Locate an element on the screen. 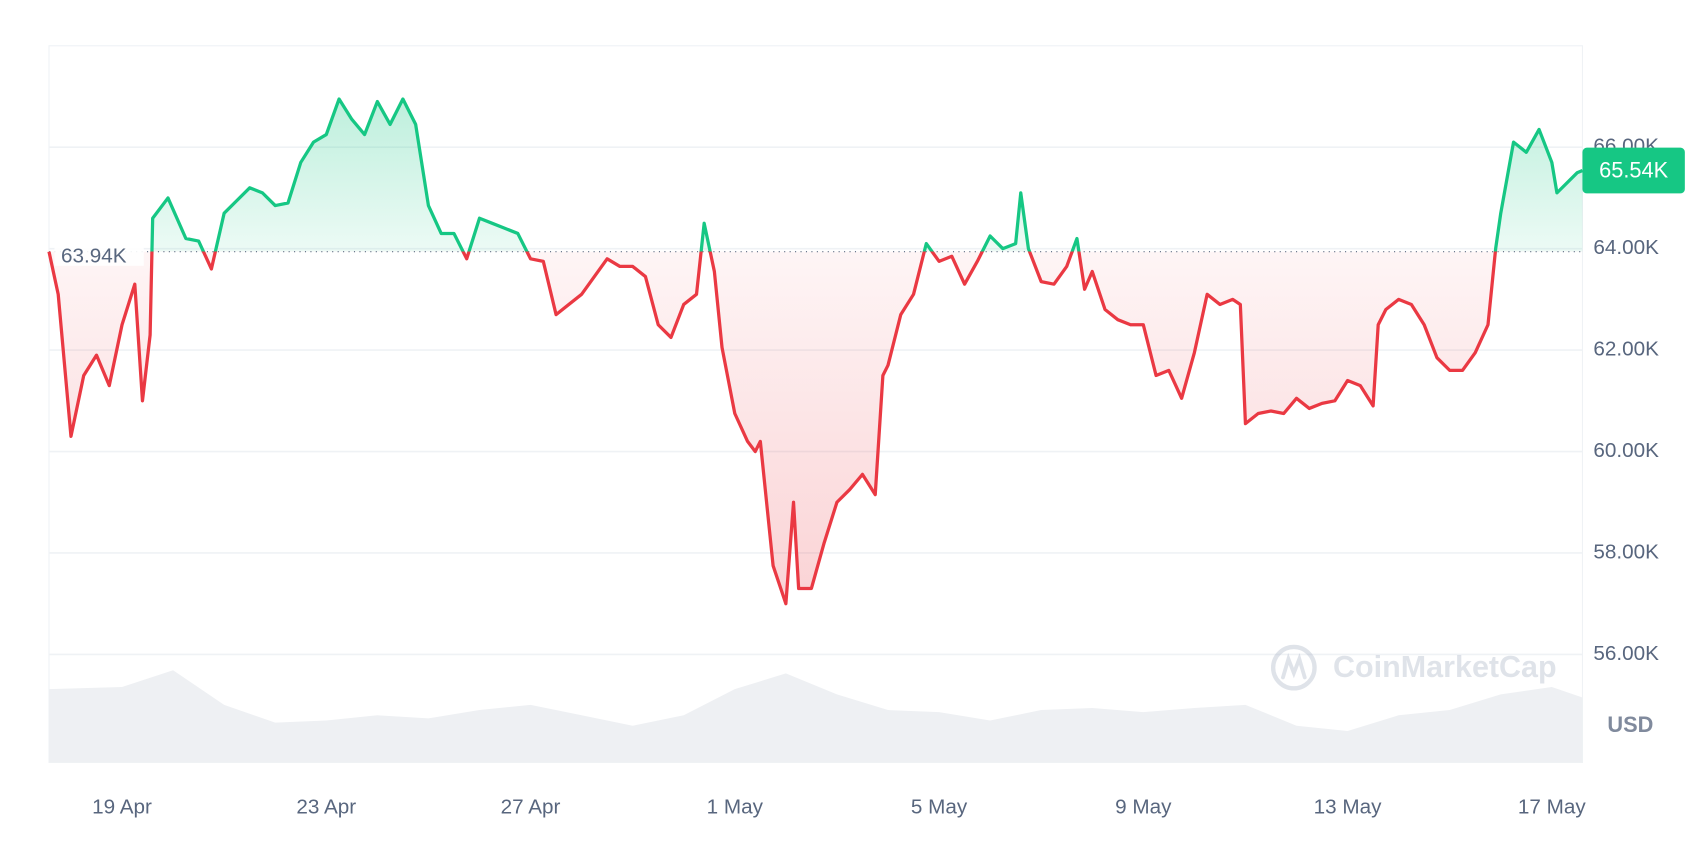 This screenshot has height=867, width=1699. x-tick-label: 19 Apr is located at coordinates (122, 807).